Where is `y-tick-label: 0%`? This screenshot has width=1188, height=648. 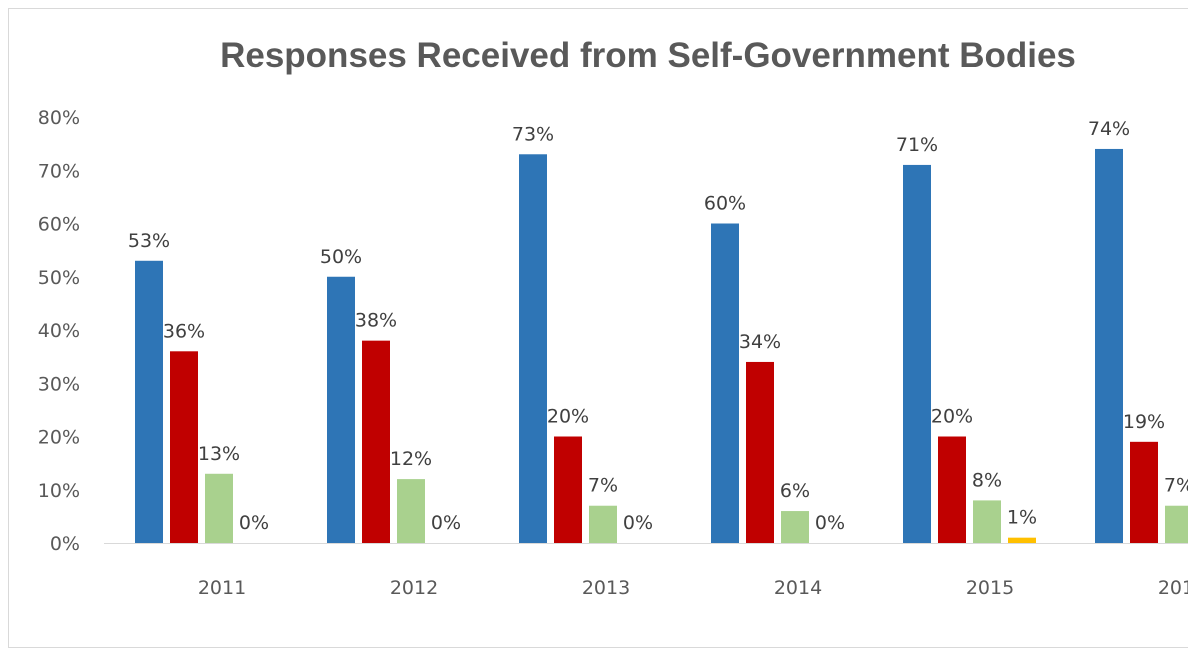 y-tick-label: 0% is located at coordinates (65, 544).